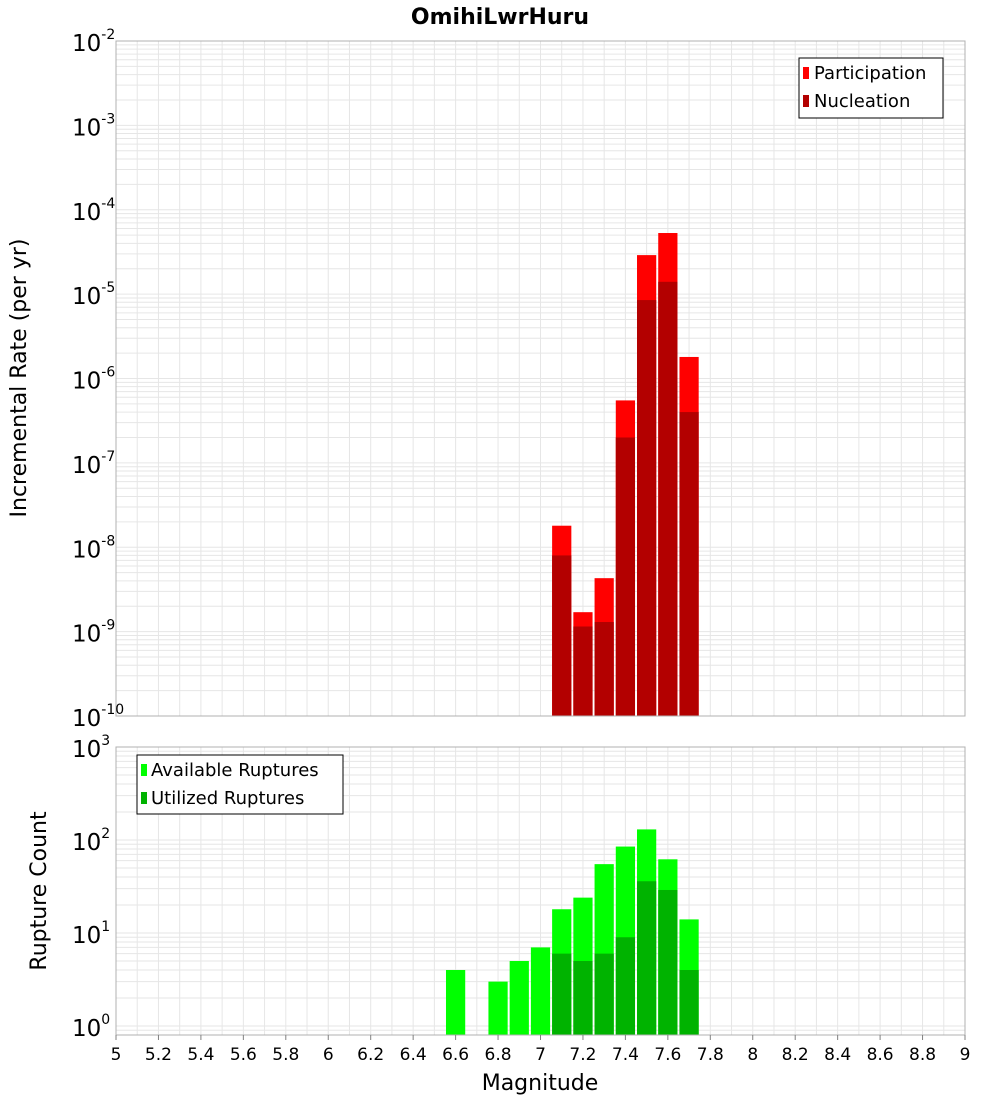 The image size is (1000, 1100). I want to click on y-tick-label: 10⁻⁶, so click(93, 380).